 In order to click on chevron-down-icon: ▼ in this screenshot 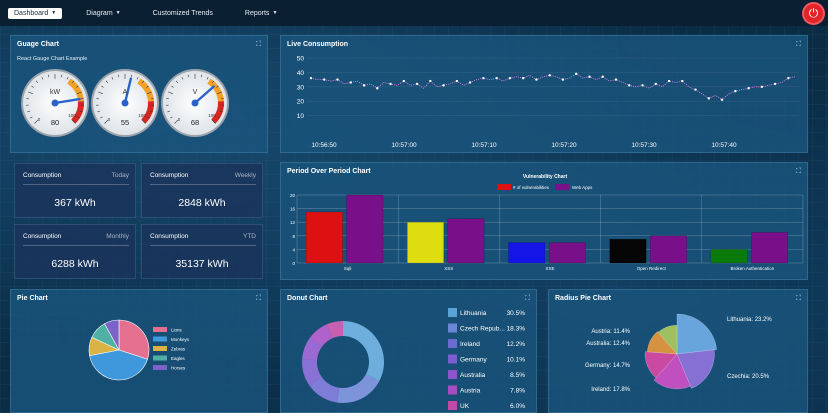, I will do `click(275, 13)`.